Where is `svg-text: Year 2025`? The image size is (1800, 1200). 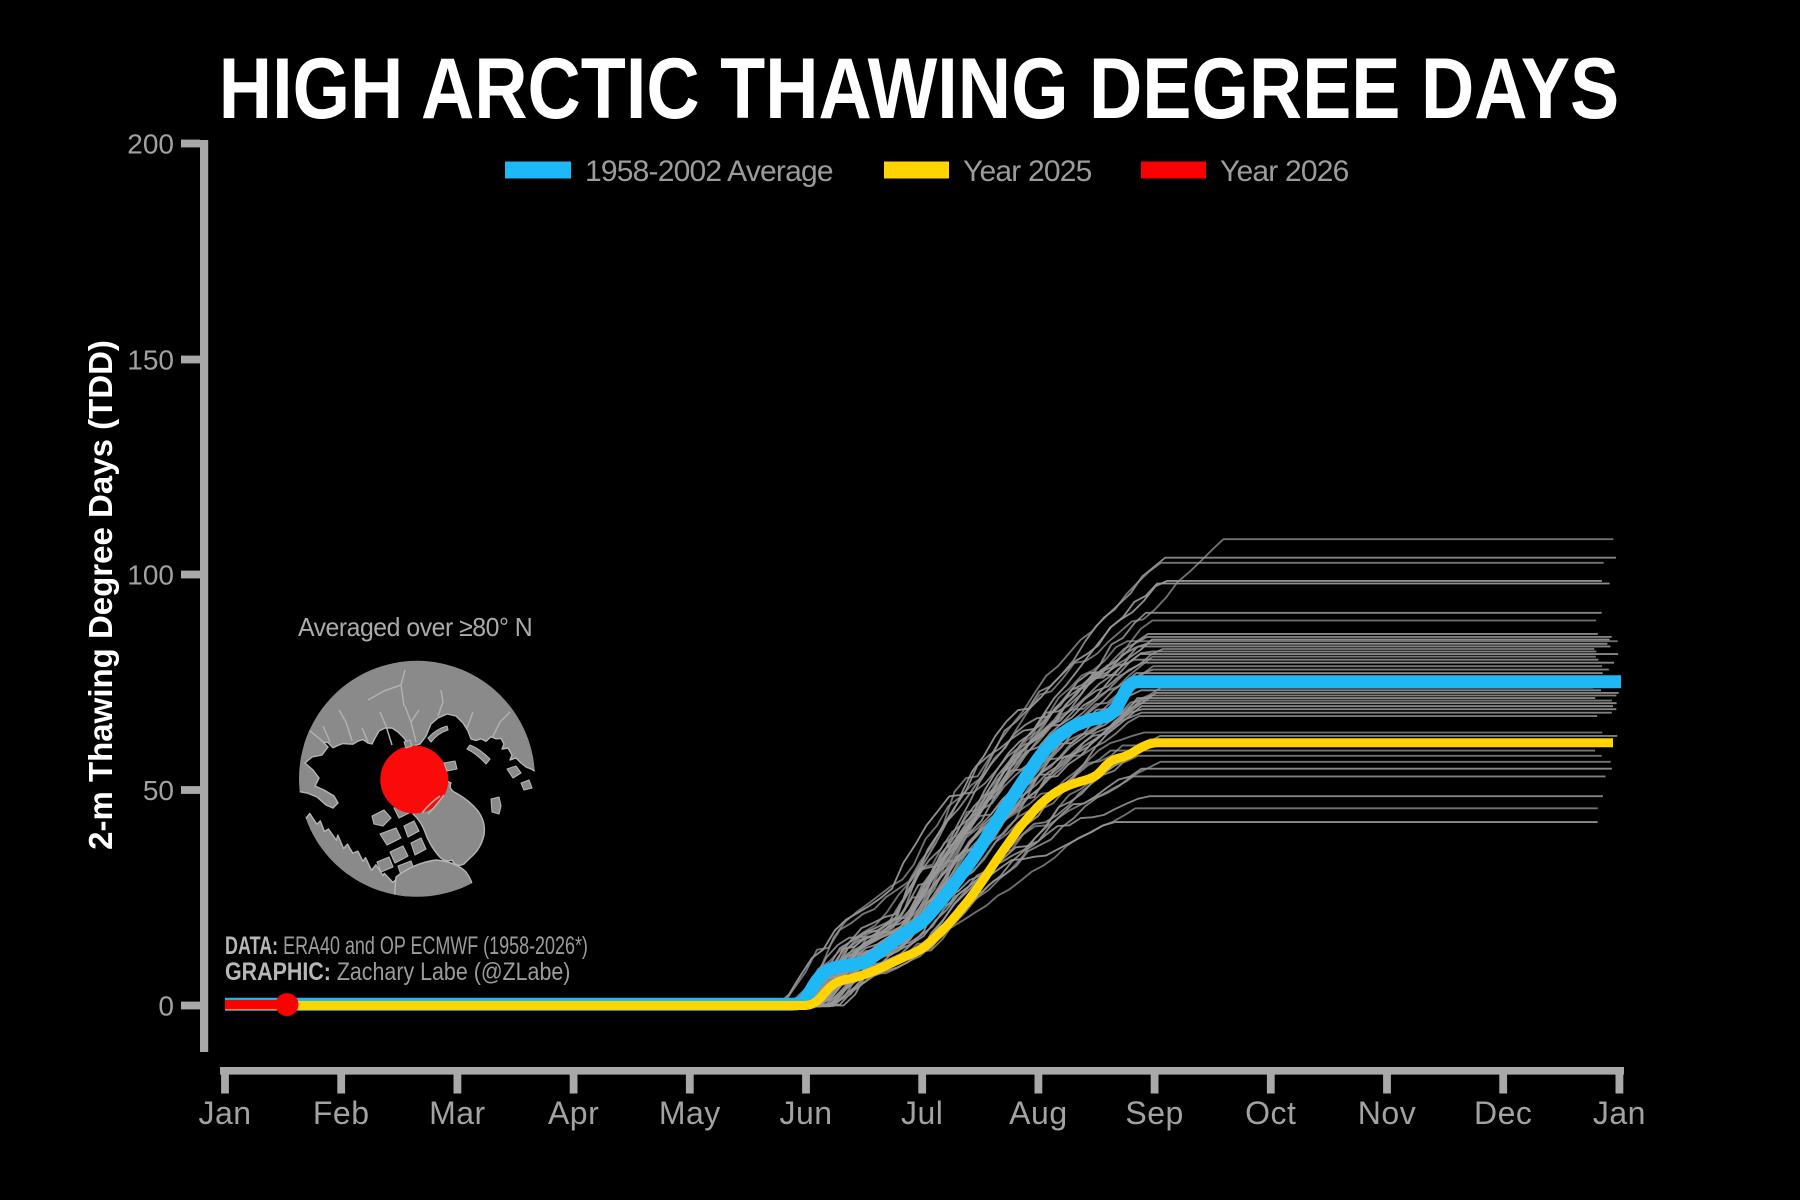
svg-text: Year 2025 is located at coordinates (1027, 171).